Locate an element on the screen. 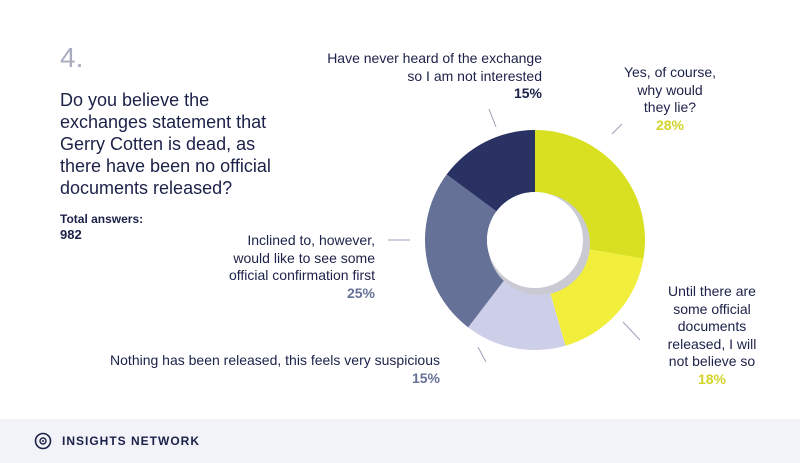 The image size is (800, 463). pct-until: 18% is located at coordinates (712, 378).